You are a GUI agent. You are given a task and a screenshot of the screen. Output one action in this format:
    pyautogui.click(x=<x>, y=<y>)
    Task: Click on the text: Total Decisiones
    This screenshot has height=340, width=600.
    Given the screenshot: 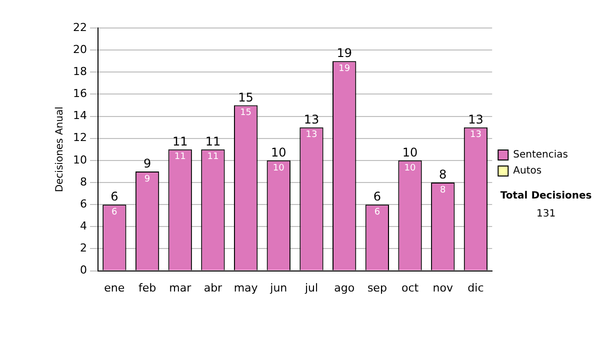 What is the action you would take?
    pyautogui.click(x=546, y=196)
    